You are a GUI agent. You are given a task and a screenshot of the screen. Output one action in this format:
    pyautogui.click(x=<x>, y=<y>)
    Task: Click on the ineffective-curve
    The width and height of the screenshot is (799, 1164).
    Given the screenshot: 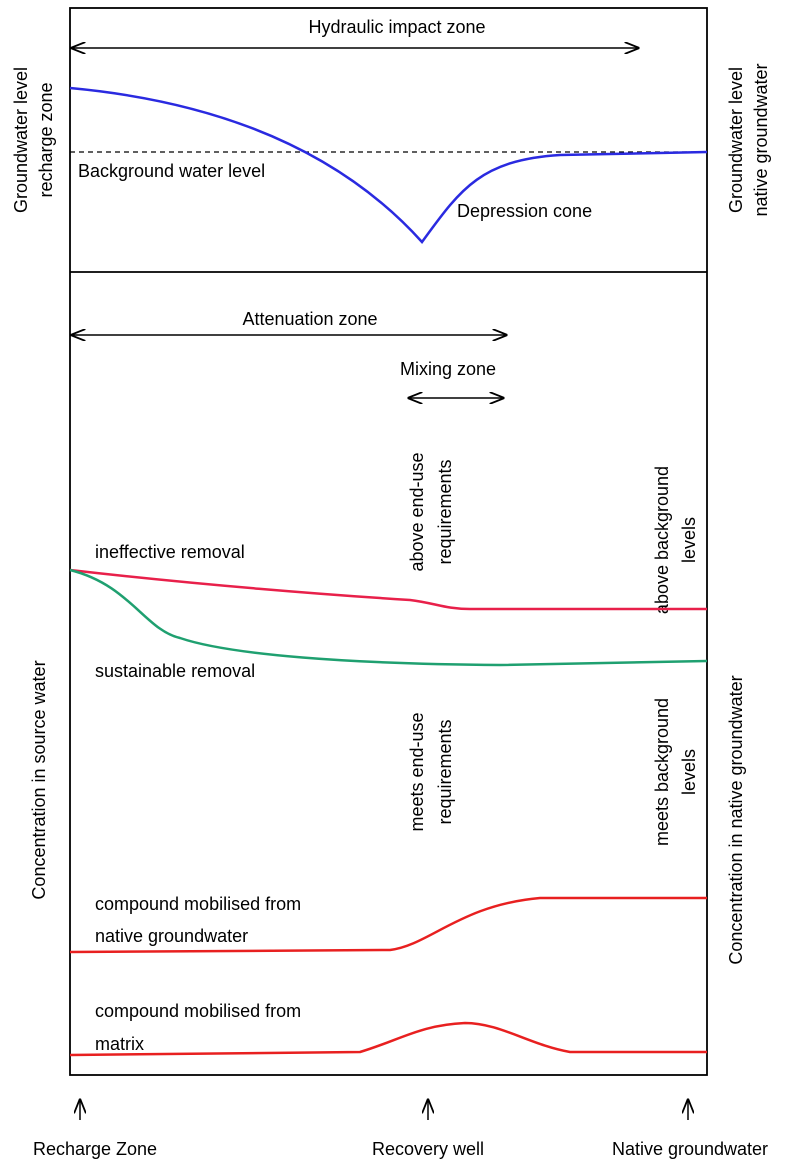 What is the action you would take?
    pyautogui.click(x=388, y=589)
    